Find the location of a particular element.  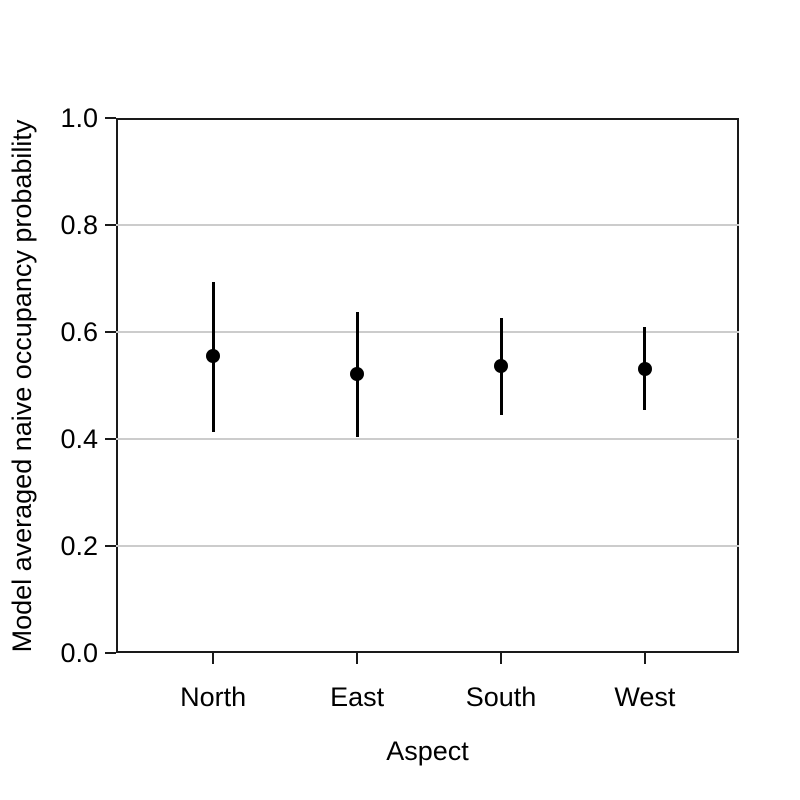

x-axis-title: Aspect is located at coordinates (427, 751).